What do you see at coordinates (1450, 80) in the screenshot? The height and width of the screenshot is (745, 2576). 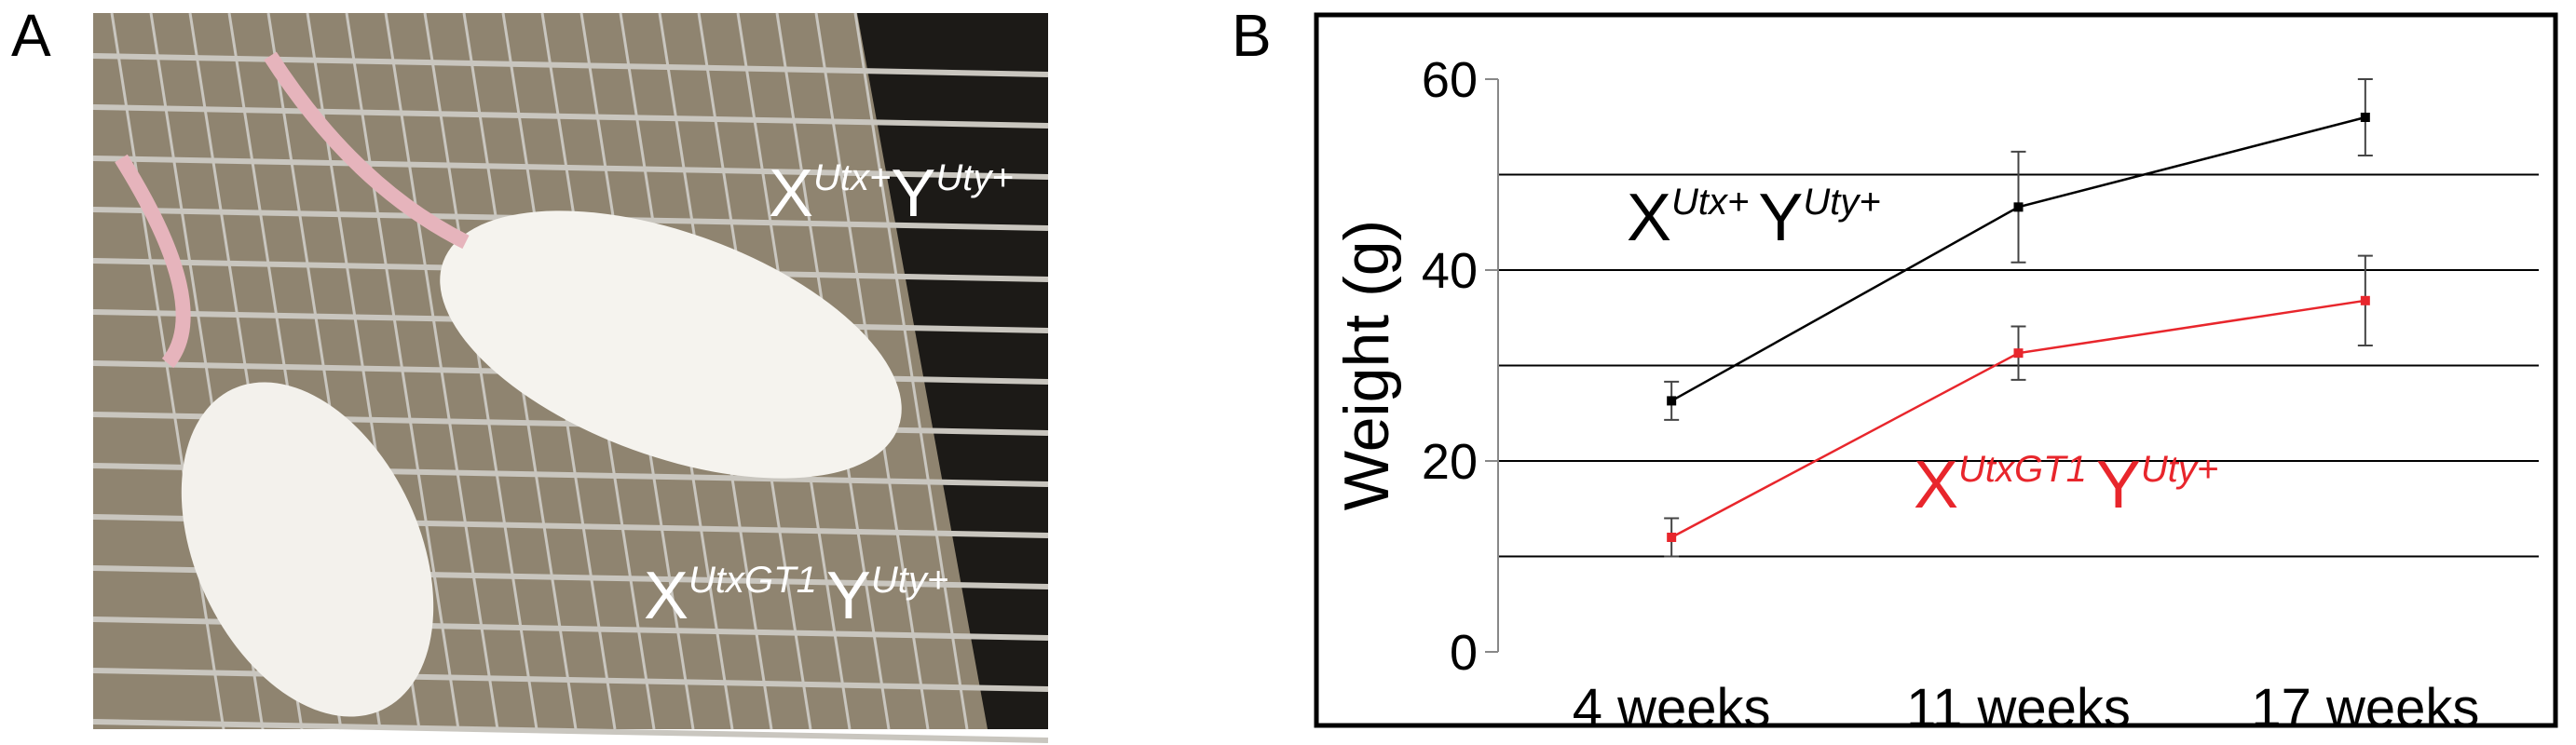 I see `y-tick-label: 60` at bounding box center [1450, 80].